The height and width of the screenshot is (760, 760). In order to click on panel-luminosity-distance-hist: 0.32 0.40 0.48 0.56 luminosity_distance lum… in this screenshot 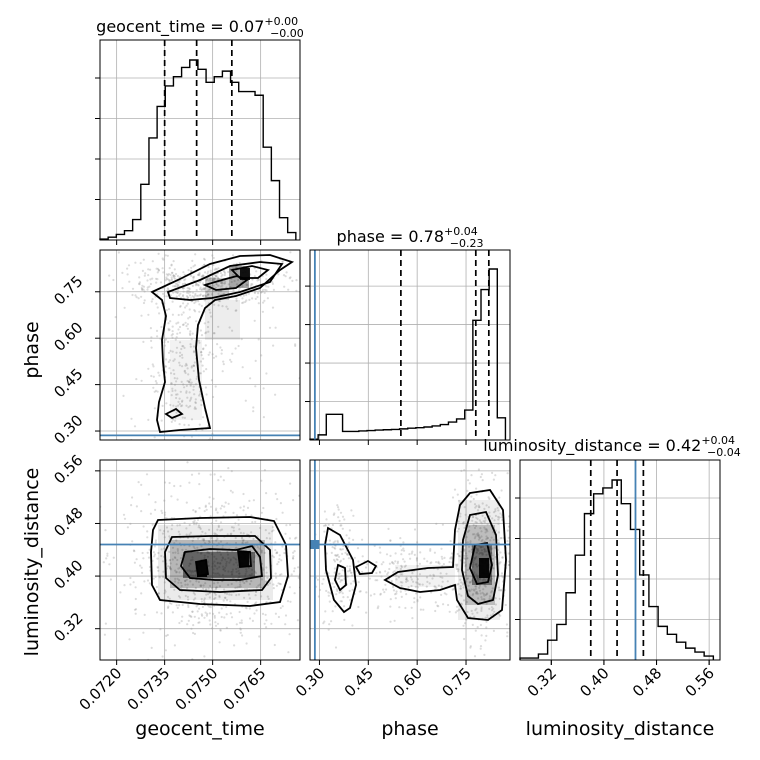, I will do `click(612, 587)`.